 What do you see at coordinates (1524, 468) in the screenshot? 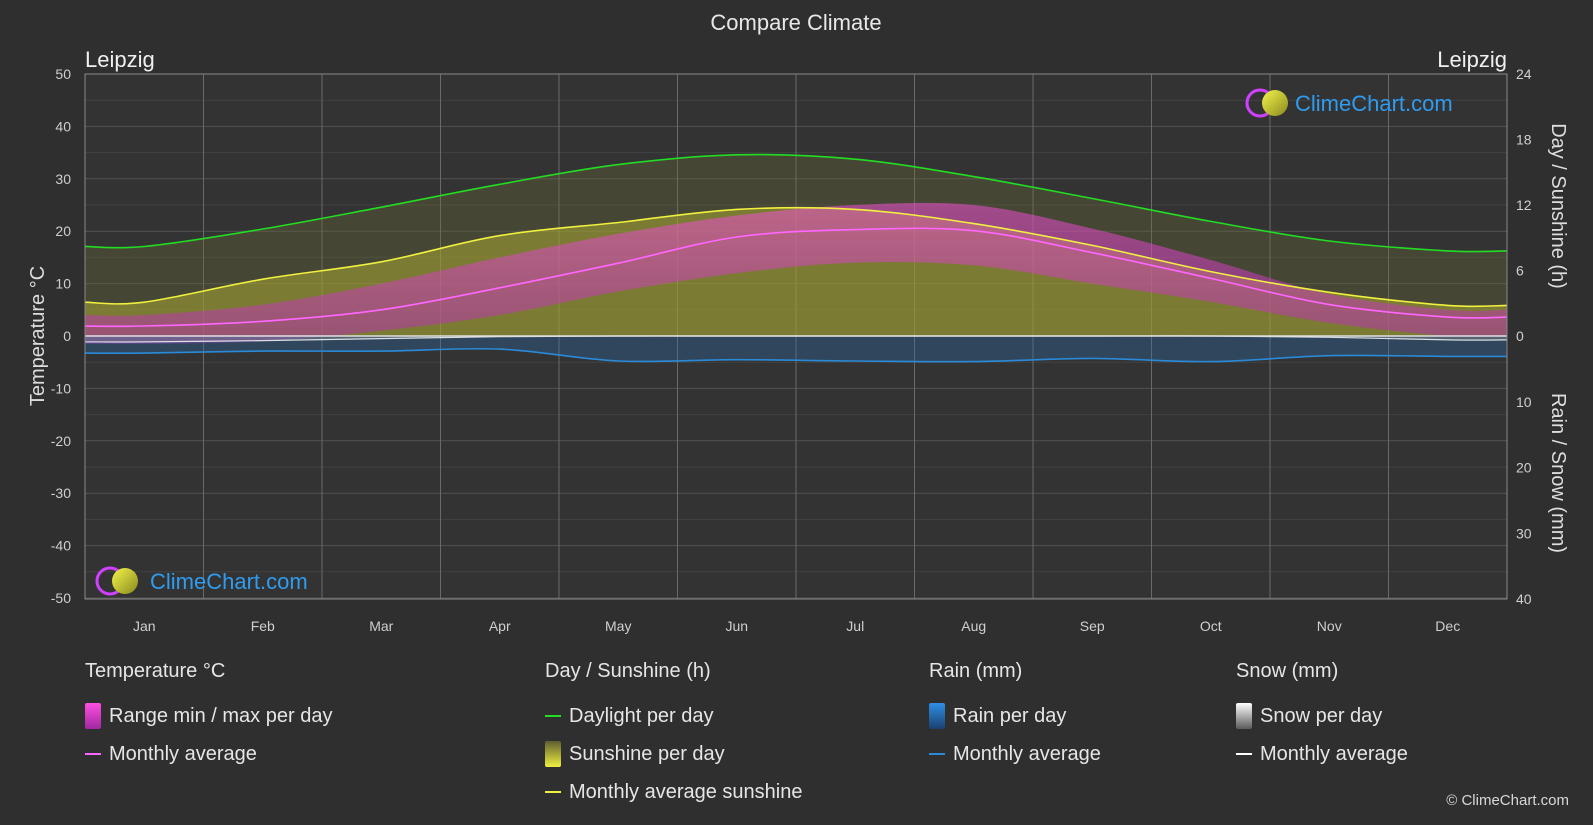
I see `y-right-bottom-tick-label: 20` at bounding box center [1524, 468].